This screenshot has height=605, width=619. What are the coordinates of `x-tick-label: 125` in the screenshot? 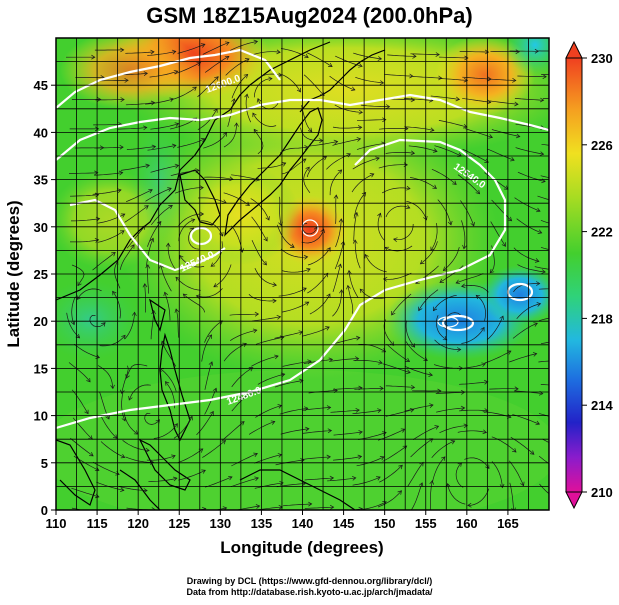 It's located at (179, 523).